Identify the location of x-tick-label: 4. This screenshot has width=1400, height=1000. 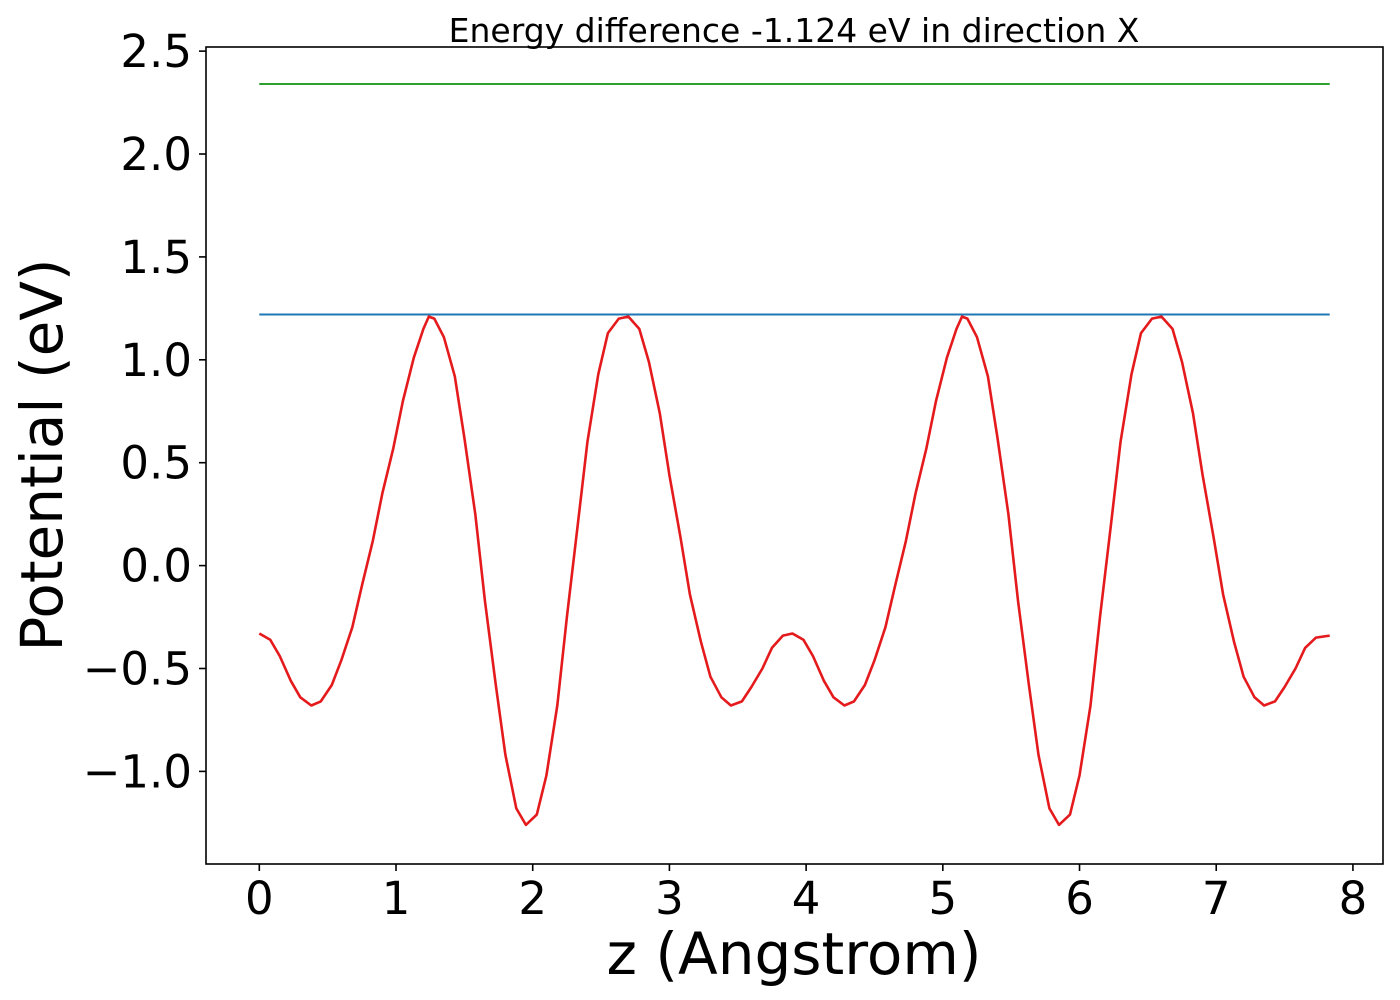
(806, 898).